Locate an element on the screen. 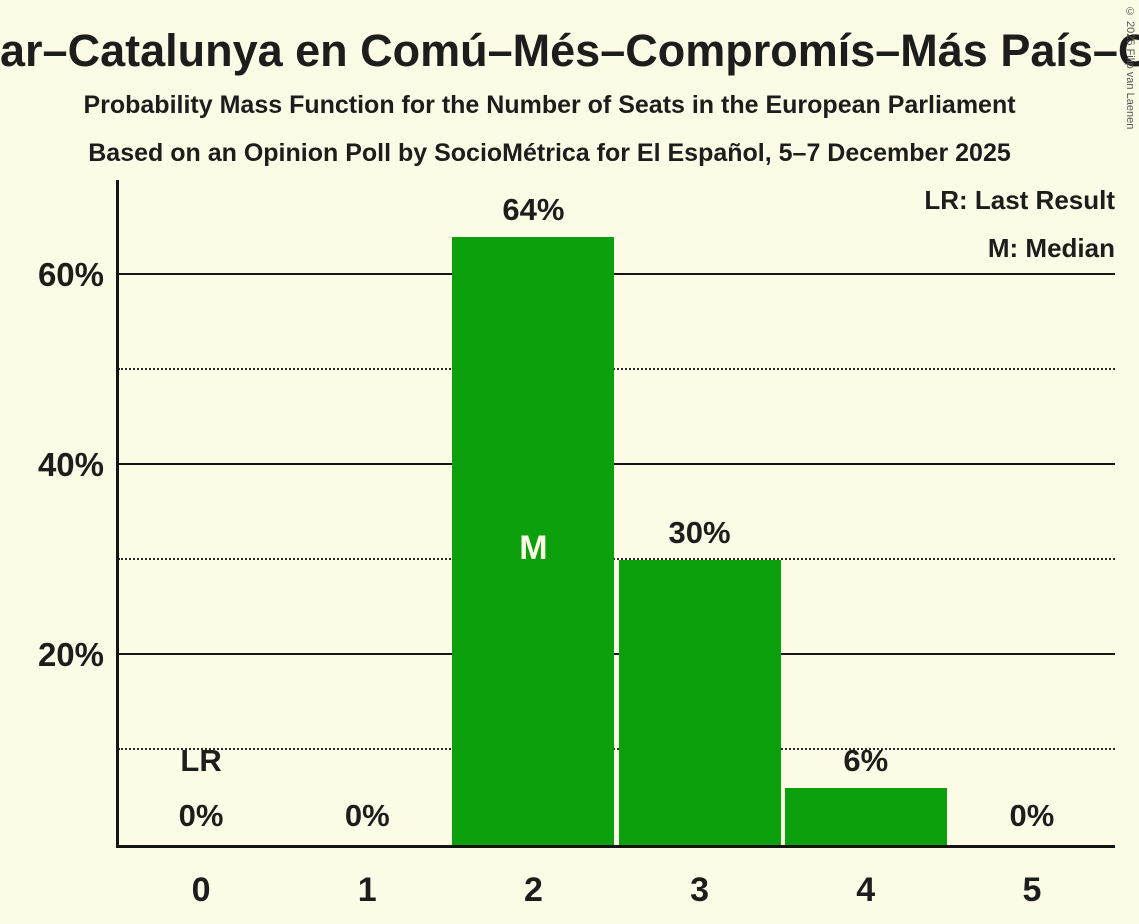  x-axis-label-0: 0 is located at coordinates (201, 890).